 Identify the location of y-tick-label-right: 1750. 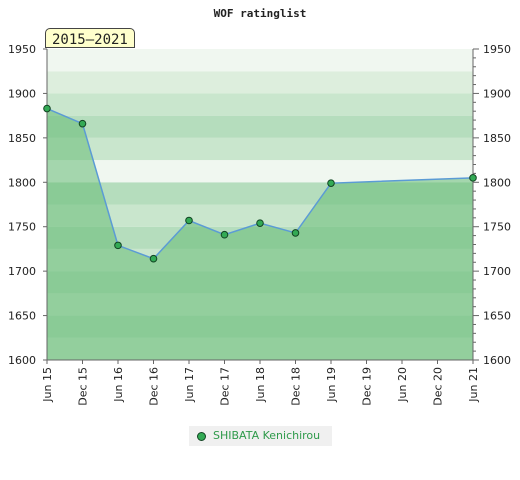
(497, 227).